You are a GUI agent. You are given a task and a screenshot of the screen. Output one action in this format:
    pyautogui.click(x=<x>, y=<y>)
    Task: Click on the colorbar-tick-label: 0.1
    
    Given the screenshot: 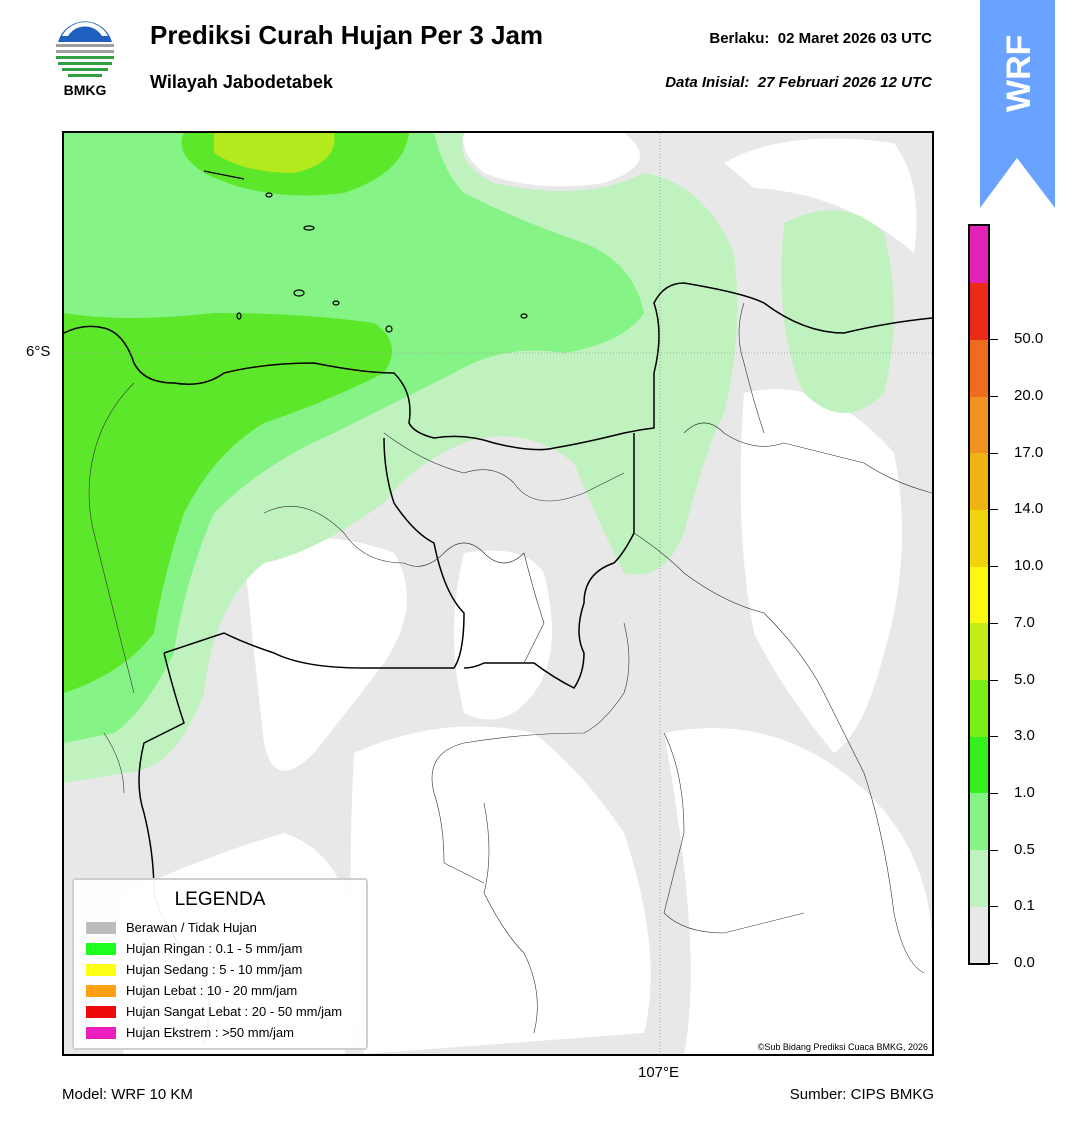 What is the action you would take?
    pyautogui.click(x=1024, y=906)
    